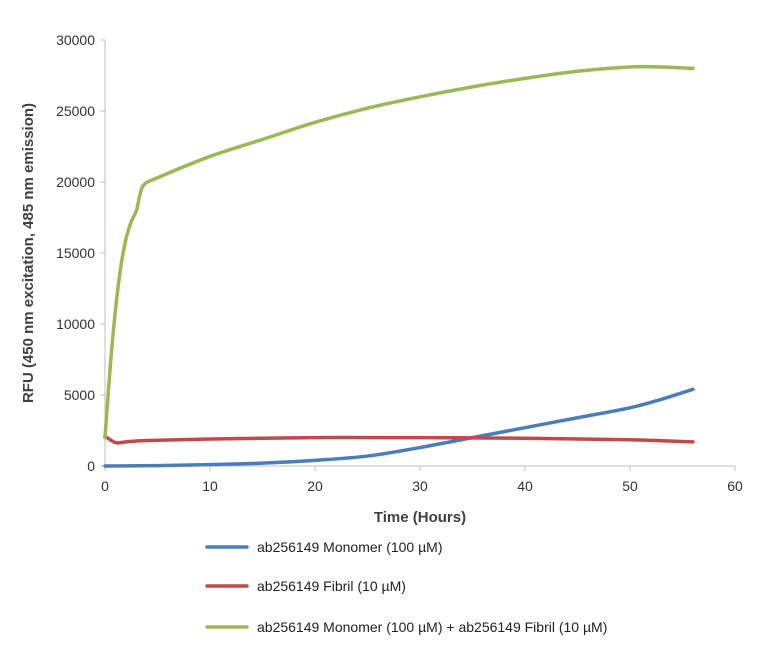 The width and height of the screenshot is (768, 648). What do you see at coordinates (630, 486) in the screenshot?
I see `x-tick-label: 50` at bounding box center [630, 486].